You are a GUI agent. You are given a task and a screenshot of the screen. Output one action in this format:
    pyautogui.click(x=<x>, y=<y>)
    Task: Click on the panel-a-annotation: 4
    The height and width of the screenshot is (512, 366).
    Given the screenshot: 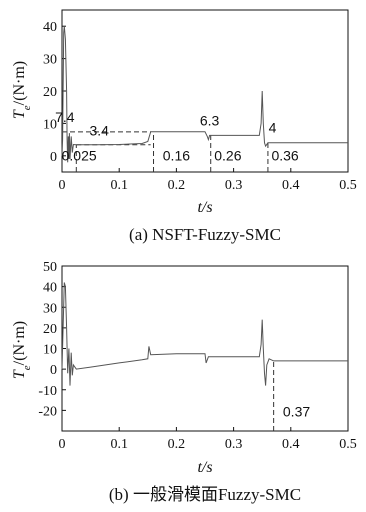 What is the action you would take?
    pyautogui.click(x=273, y=127)
    